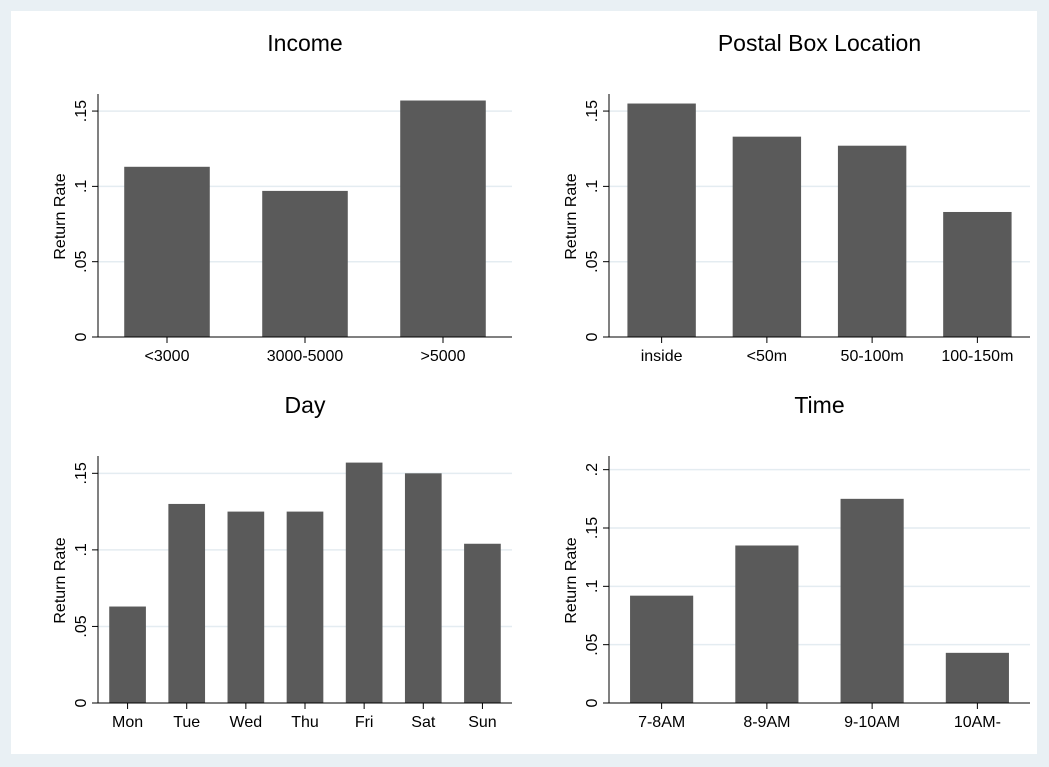 This screenshot has width=1049, height=767. I want to click on bar-7-8AM, so click(662, 649).